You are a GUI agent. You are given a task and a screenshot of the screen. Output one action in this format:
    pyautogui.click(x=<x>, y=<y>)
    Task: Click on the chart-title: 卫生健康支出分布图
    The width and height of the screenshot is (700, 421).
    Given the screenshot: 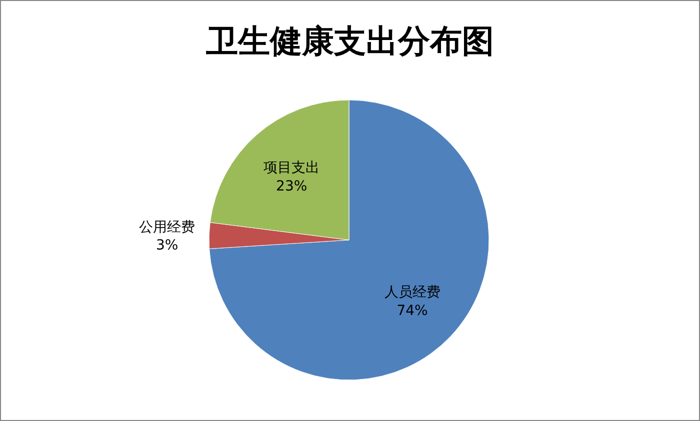 What is the action you would take?
    pyautogui.click(x=349, y=41)
    